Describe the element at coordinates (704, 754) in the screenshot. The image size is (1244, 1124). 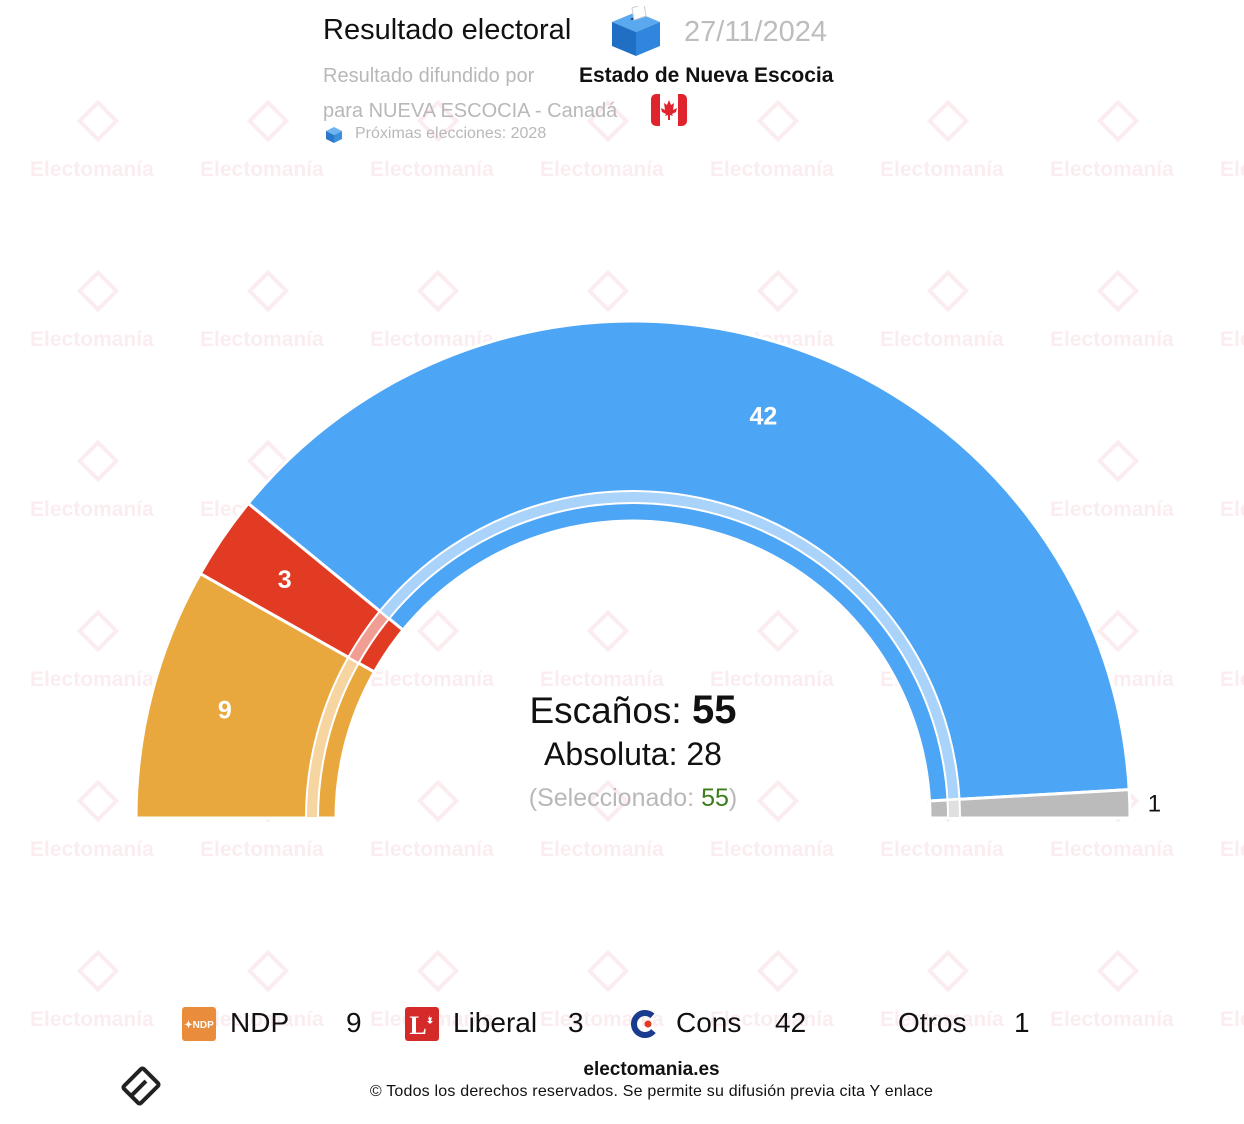
I see `majority-value: 28` at that location.